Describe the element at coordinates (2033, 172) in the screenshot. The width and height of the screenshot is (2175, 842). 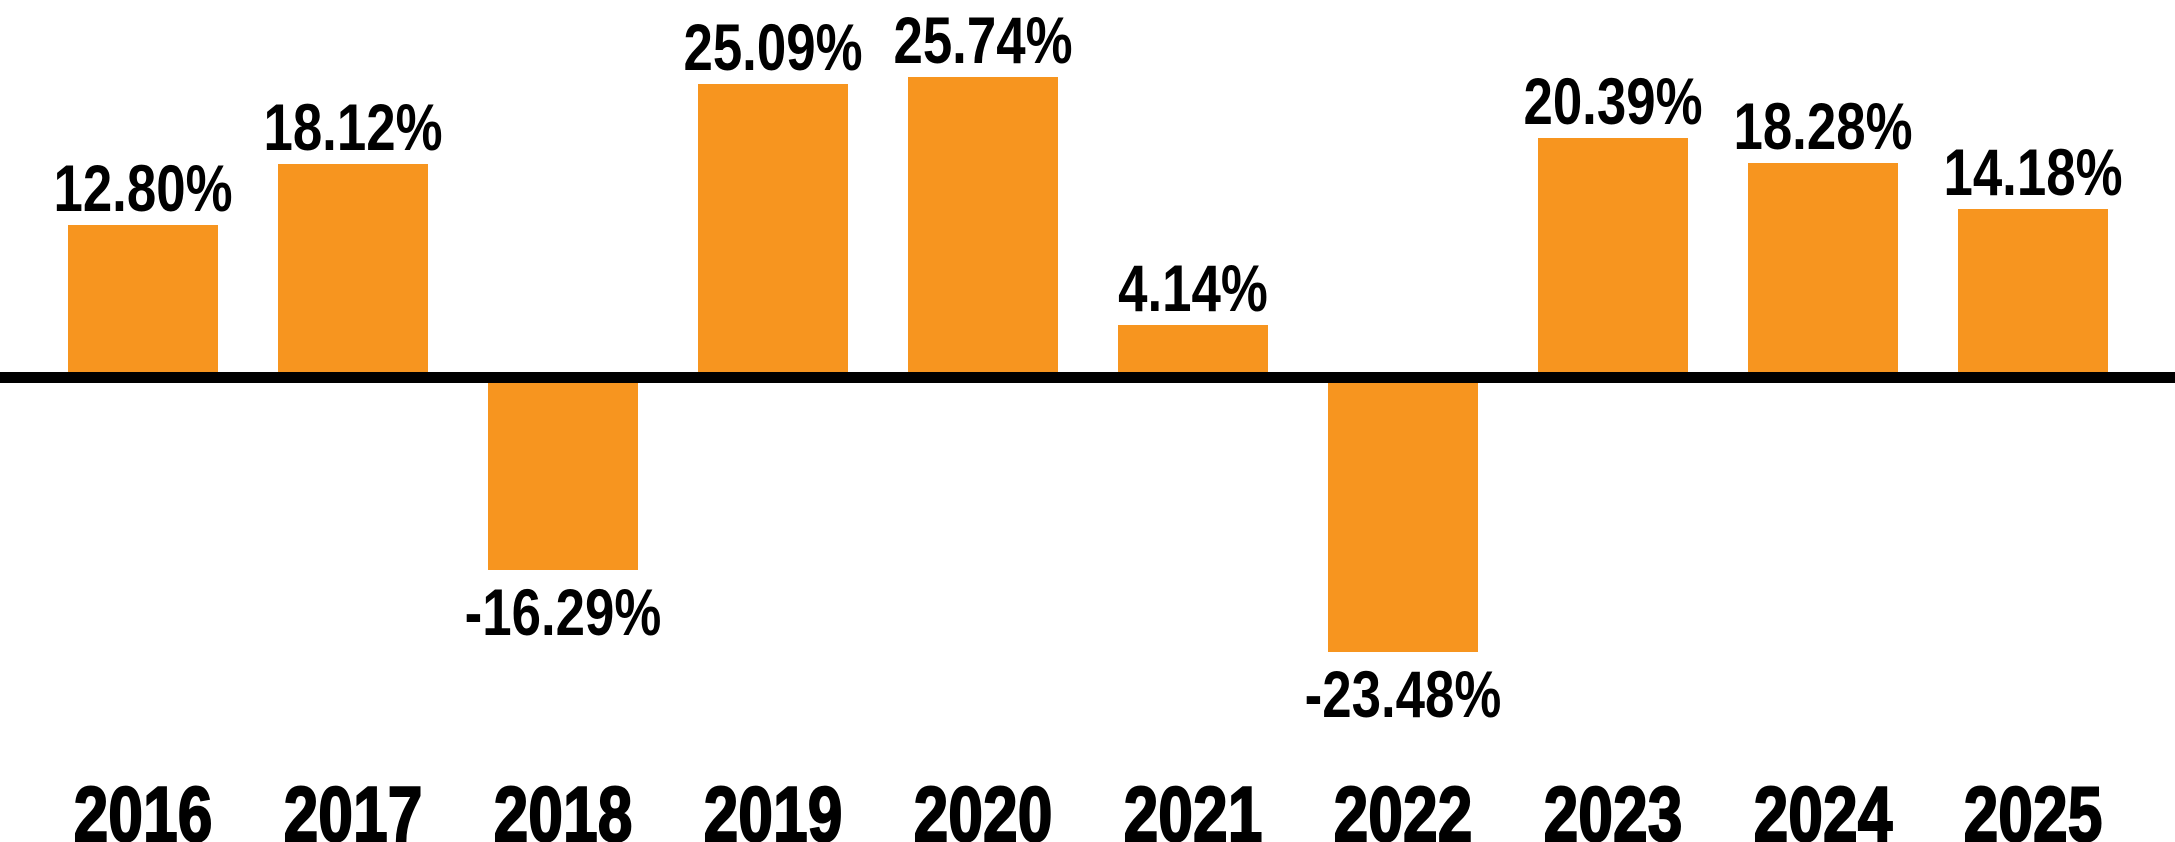
I see `bar-value-label: 14.18%` at that location.